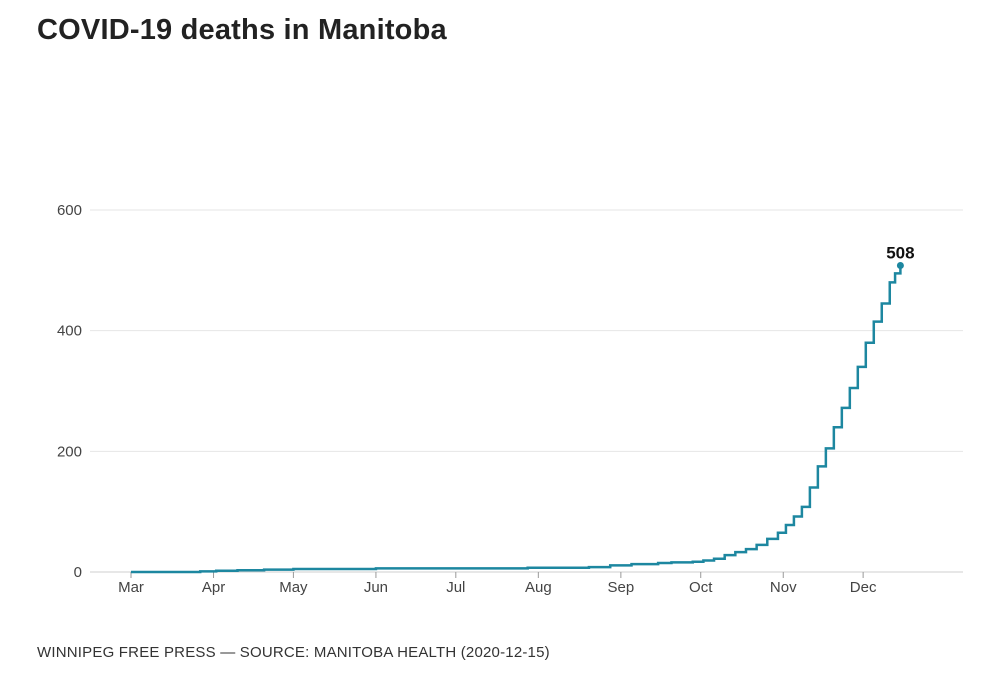  I want to click on x-tick-label: Mar, so click(131, 587).